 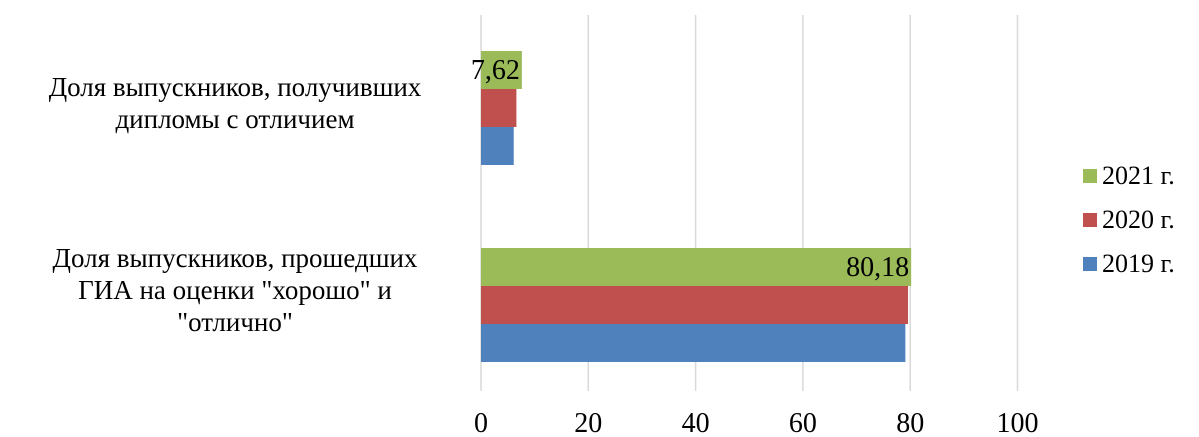 I want to click on legend: 2021 г. 2020 г. 2019 г., so click(x=1129, y=220).